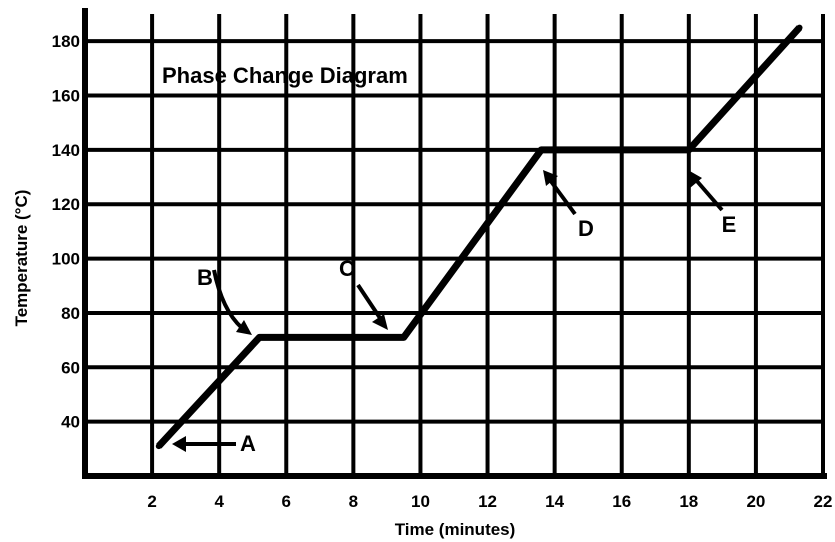 The image size is (835, 542). What do you see at coordinates (66, 204) in the screenshot?
I see `y-tick-label: 120` at bounding box center [66, 204].